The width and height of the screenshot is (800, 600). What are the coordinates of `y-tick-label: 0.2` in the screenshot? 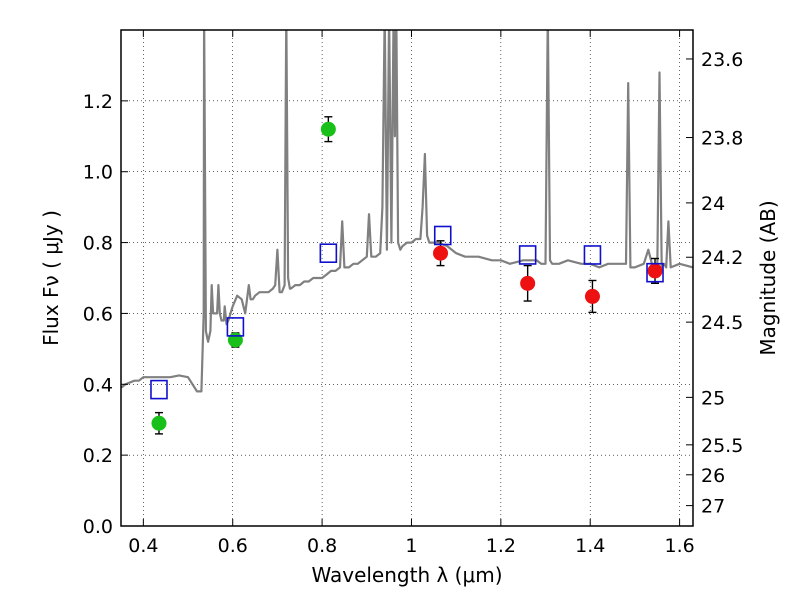 It's located at (98, 456).